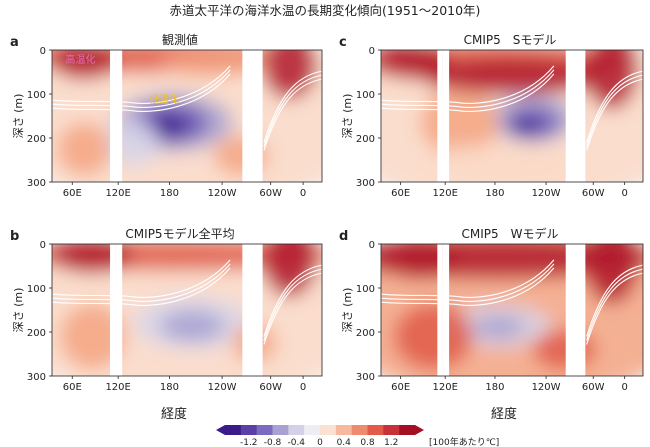 This screenshot has width=650, height=447. Describe the element at coordinates (303, 387) in the screenshot. I see `panel-b-x-tick-label: 0` at that location.